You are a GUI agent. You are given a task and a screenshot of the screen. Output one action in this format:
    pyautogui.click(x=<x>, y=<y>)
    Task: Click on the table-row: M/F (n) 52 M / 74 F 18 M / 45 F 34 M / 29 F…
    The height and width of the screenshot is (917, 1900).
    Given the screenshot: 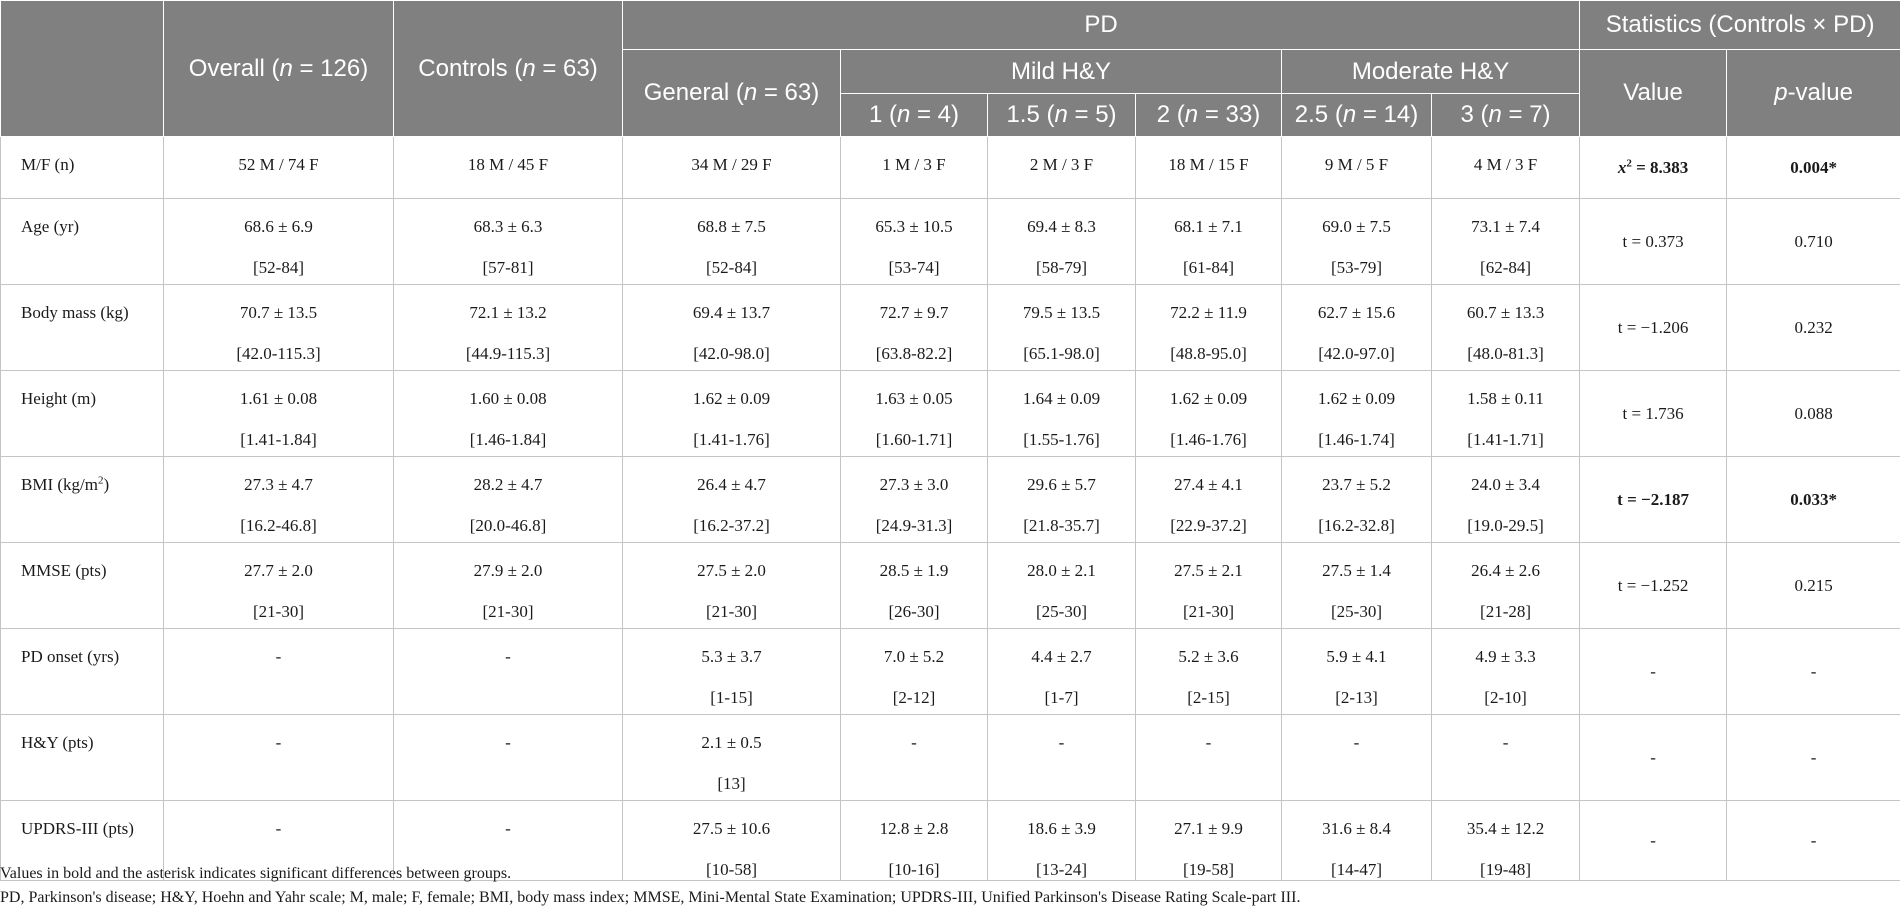 What is the action you would take?
    pyautogui.click(x=950, y=167)
    